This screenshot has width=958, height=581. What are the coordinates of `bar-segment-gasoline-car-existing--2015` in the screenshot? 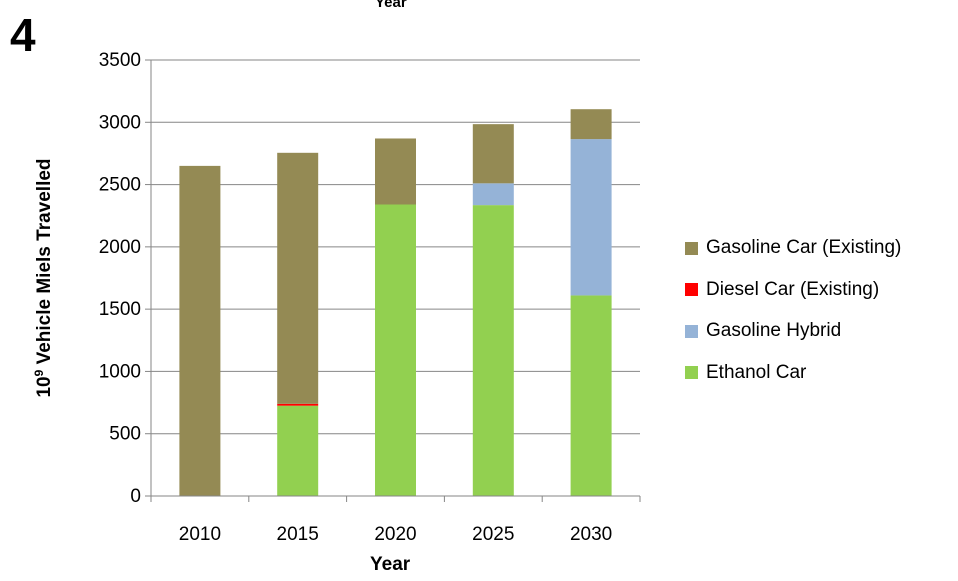 It's located at (298, 278).